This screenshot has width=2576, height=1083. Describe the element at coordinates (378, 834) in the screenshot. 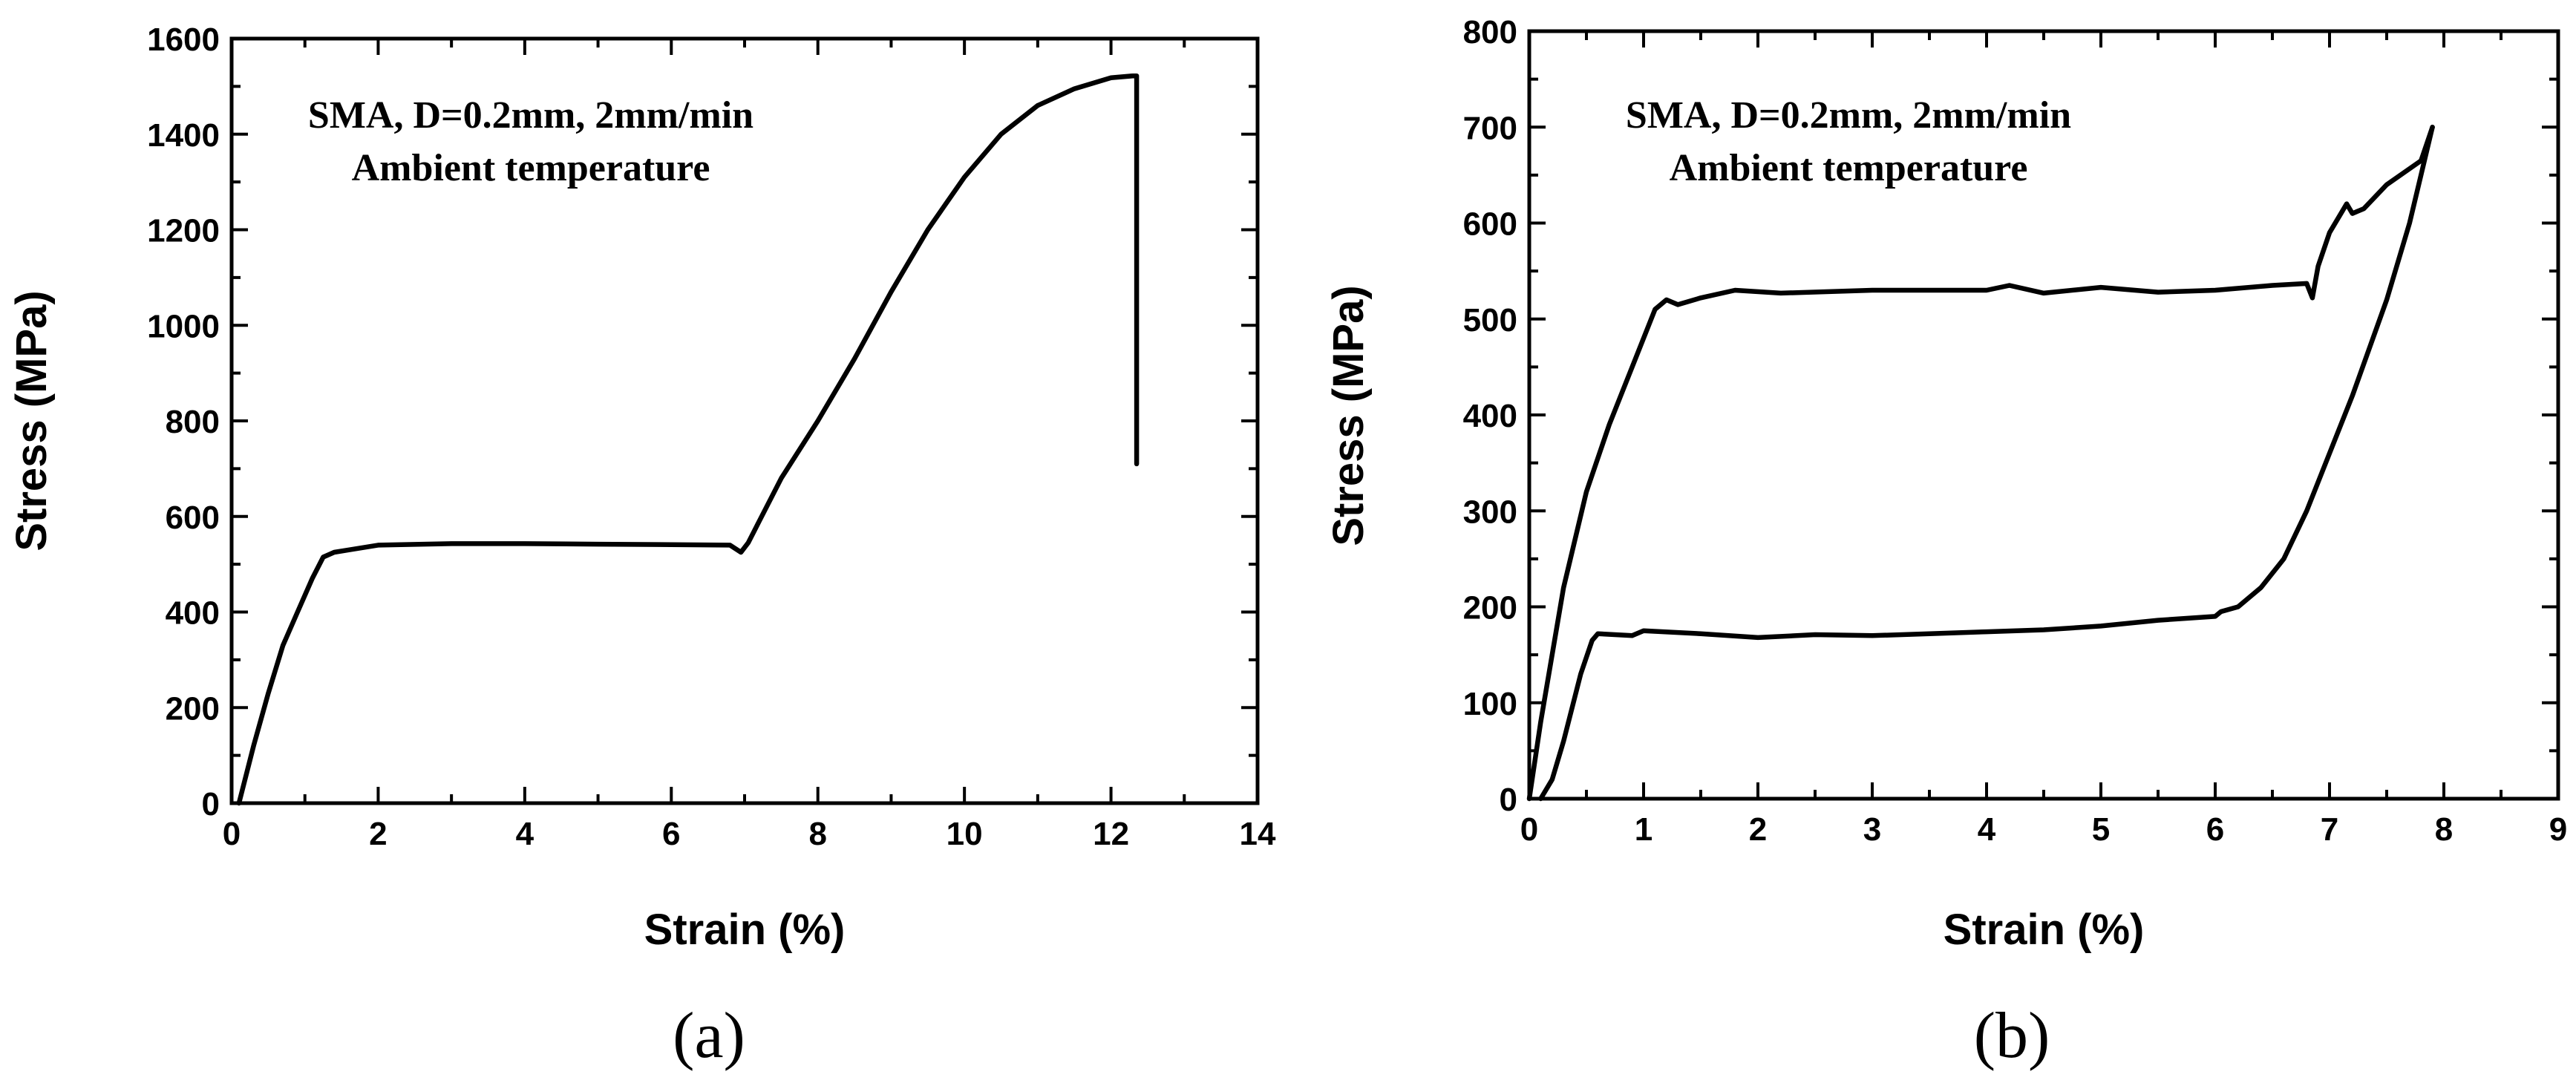

I see `x-tick-label-a: 2` at that location.